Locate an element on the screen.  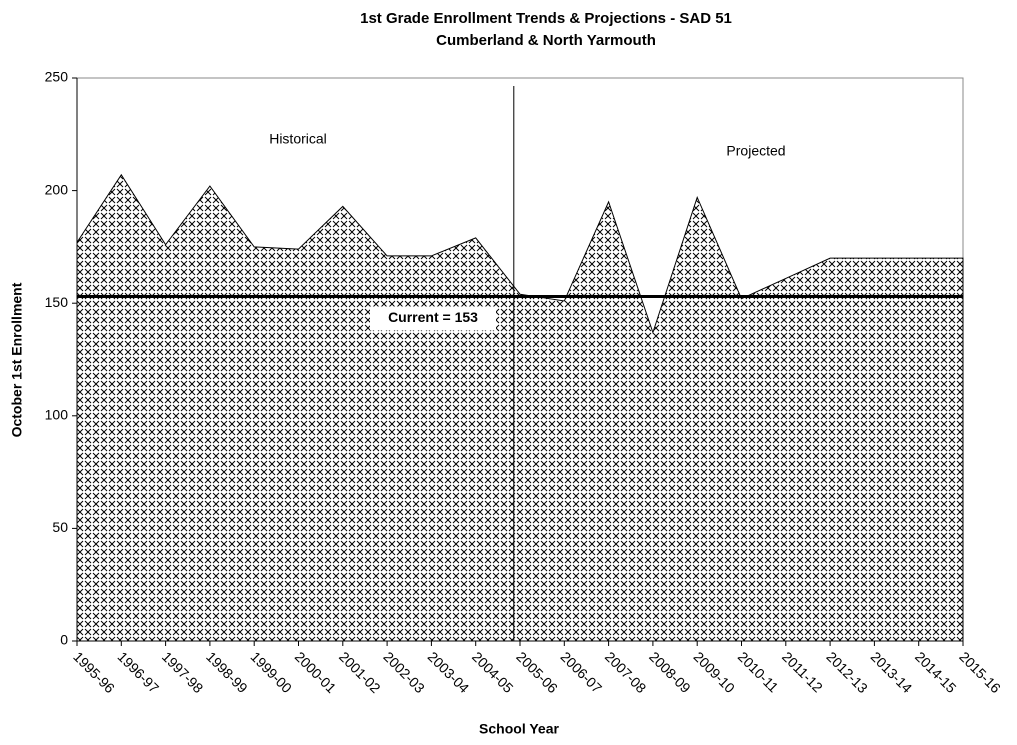
x-tick-label: 2012-13 is located at coordinates (847, 672).